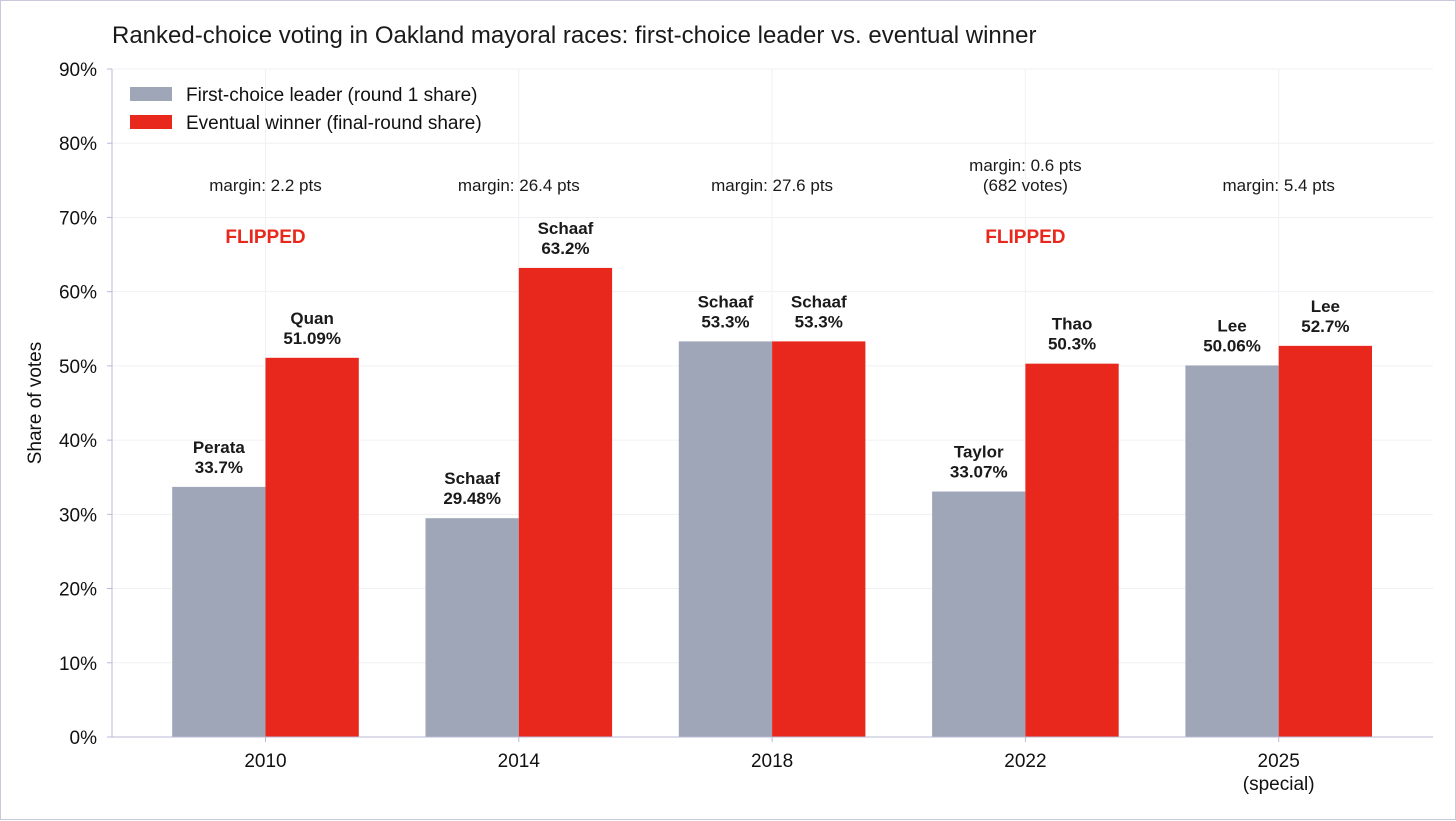 This screenshot has width=1456, height=821. Describe the element at coordinates (772, 185) in the screenshot. I see `margin-annotation: margin: 27.6 pts` at that location.